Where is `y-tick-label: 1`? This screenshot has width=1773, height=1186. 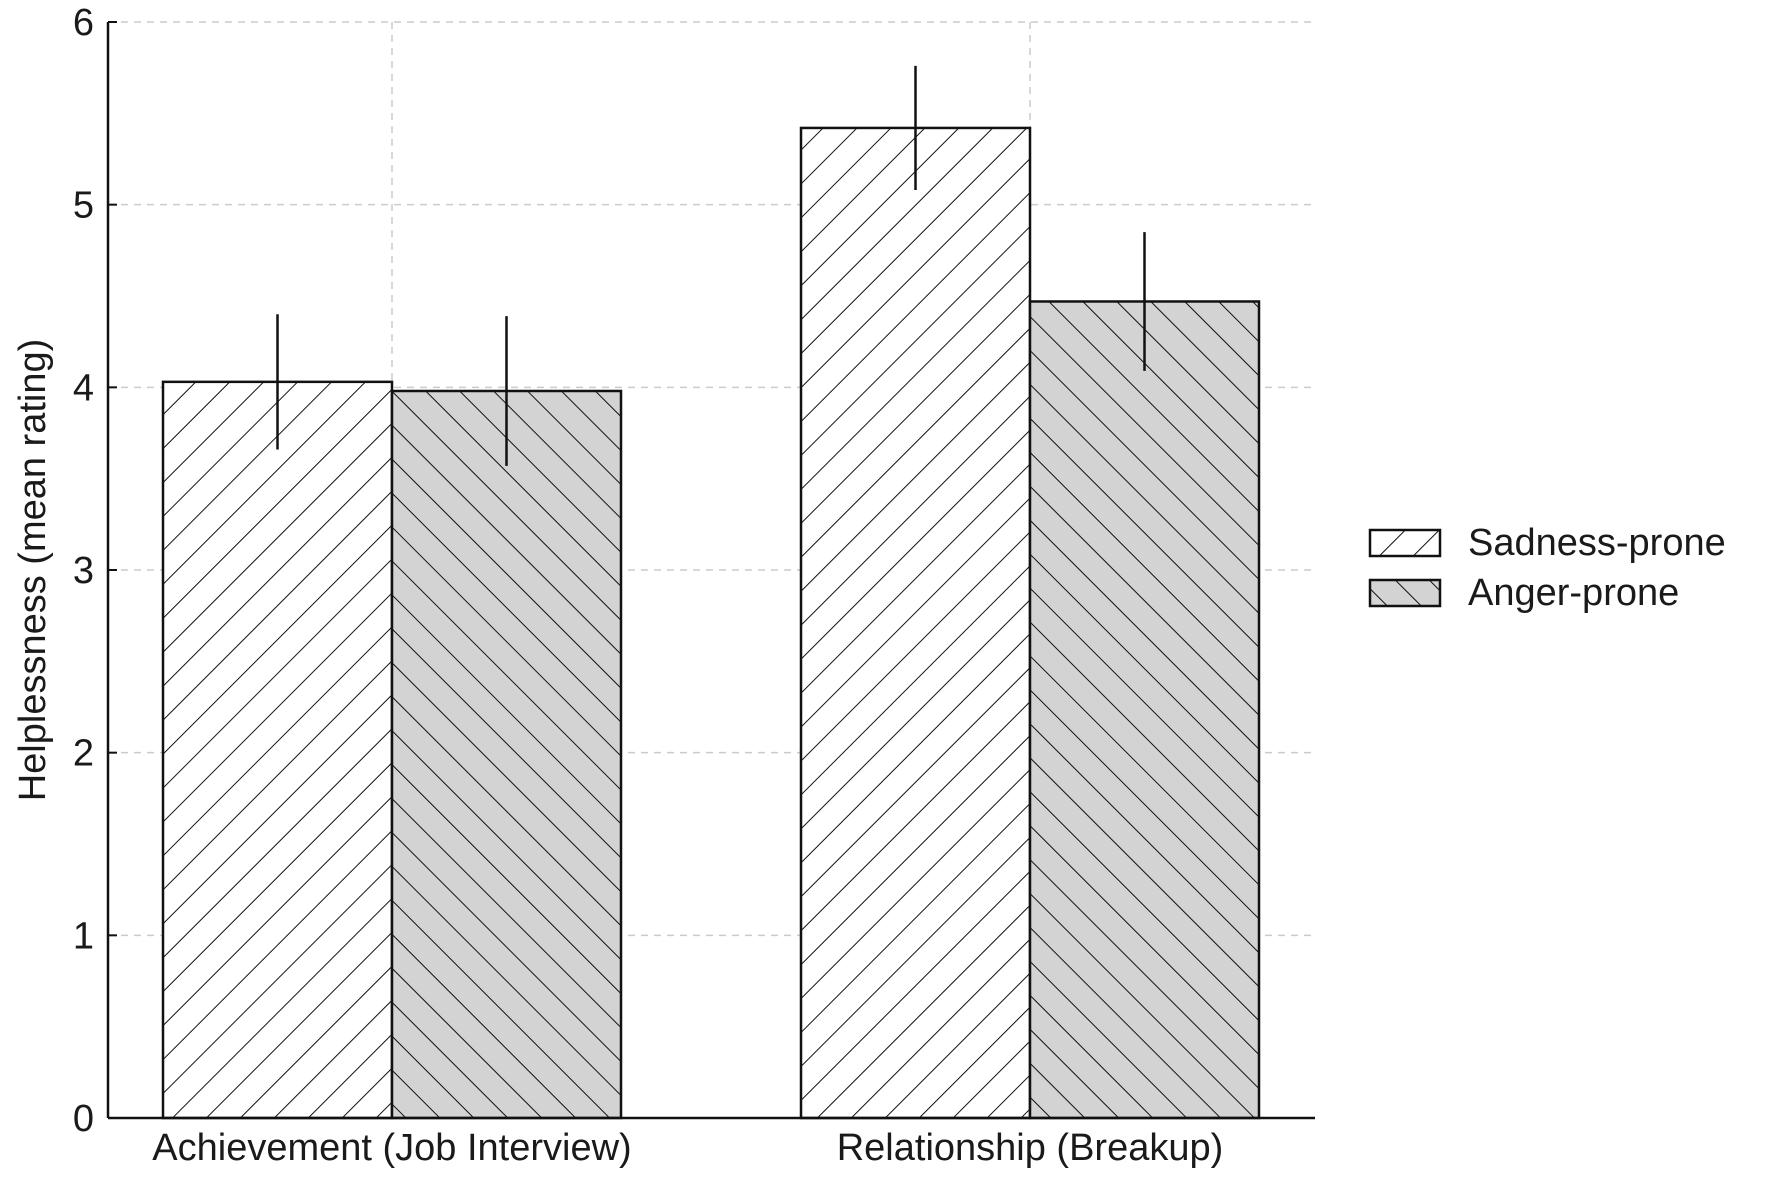
y-tick-label: 1 is located at coordinates (83, 936).